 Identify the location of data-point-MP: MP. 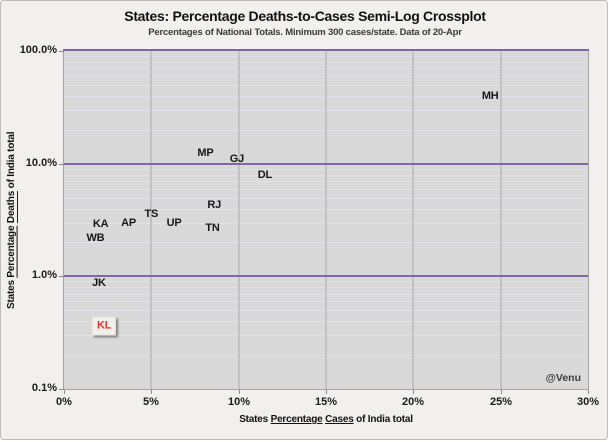
(205, 152).